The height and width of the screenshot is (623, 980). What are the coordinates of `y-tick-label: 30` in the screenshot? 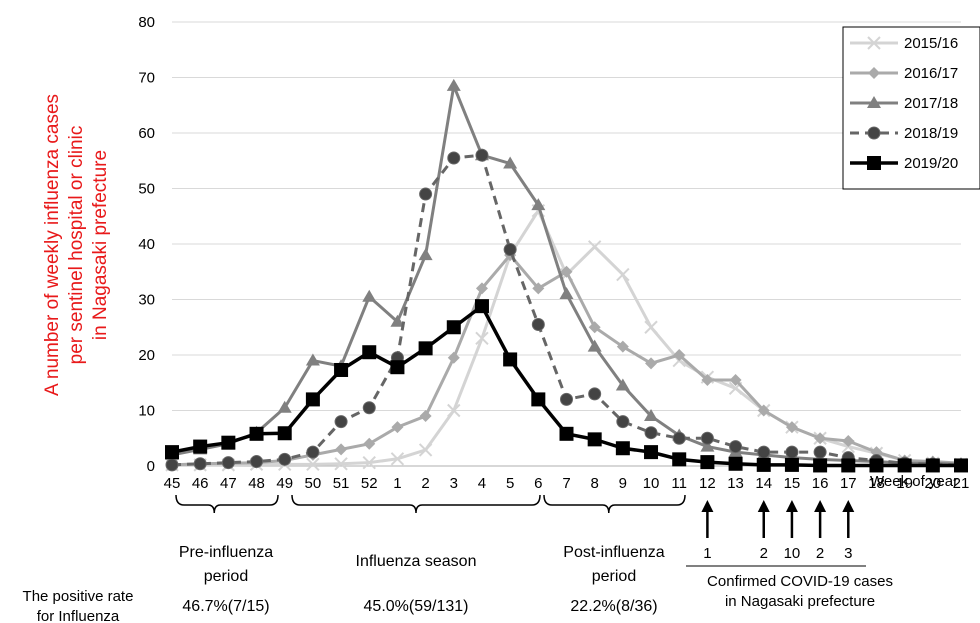 It's located at (146, 300).